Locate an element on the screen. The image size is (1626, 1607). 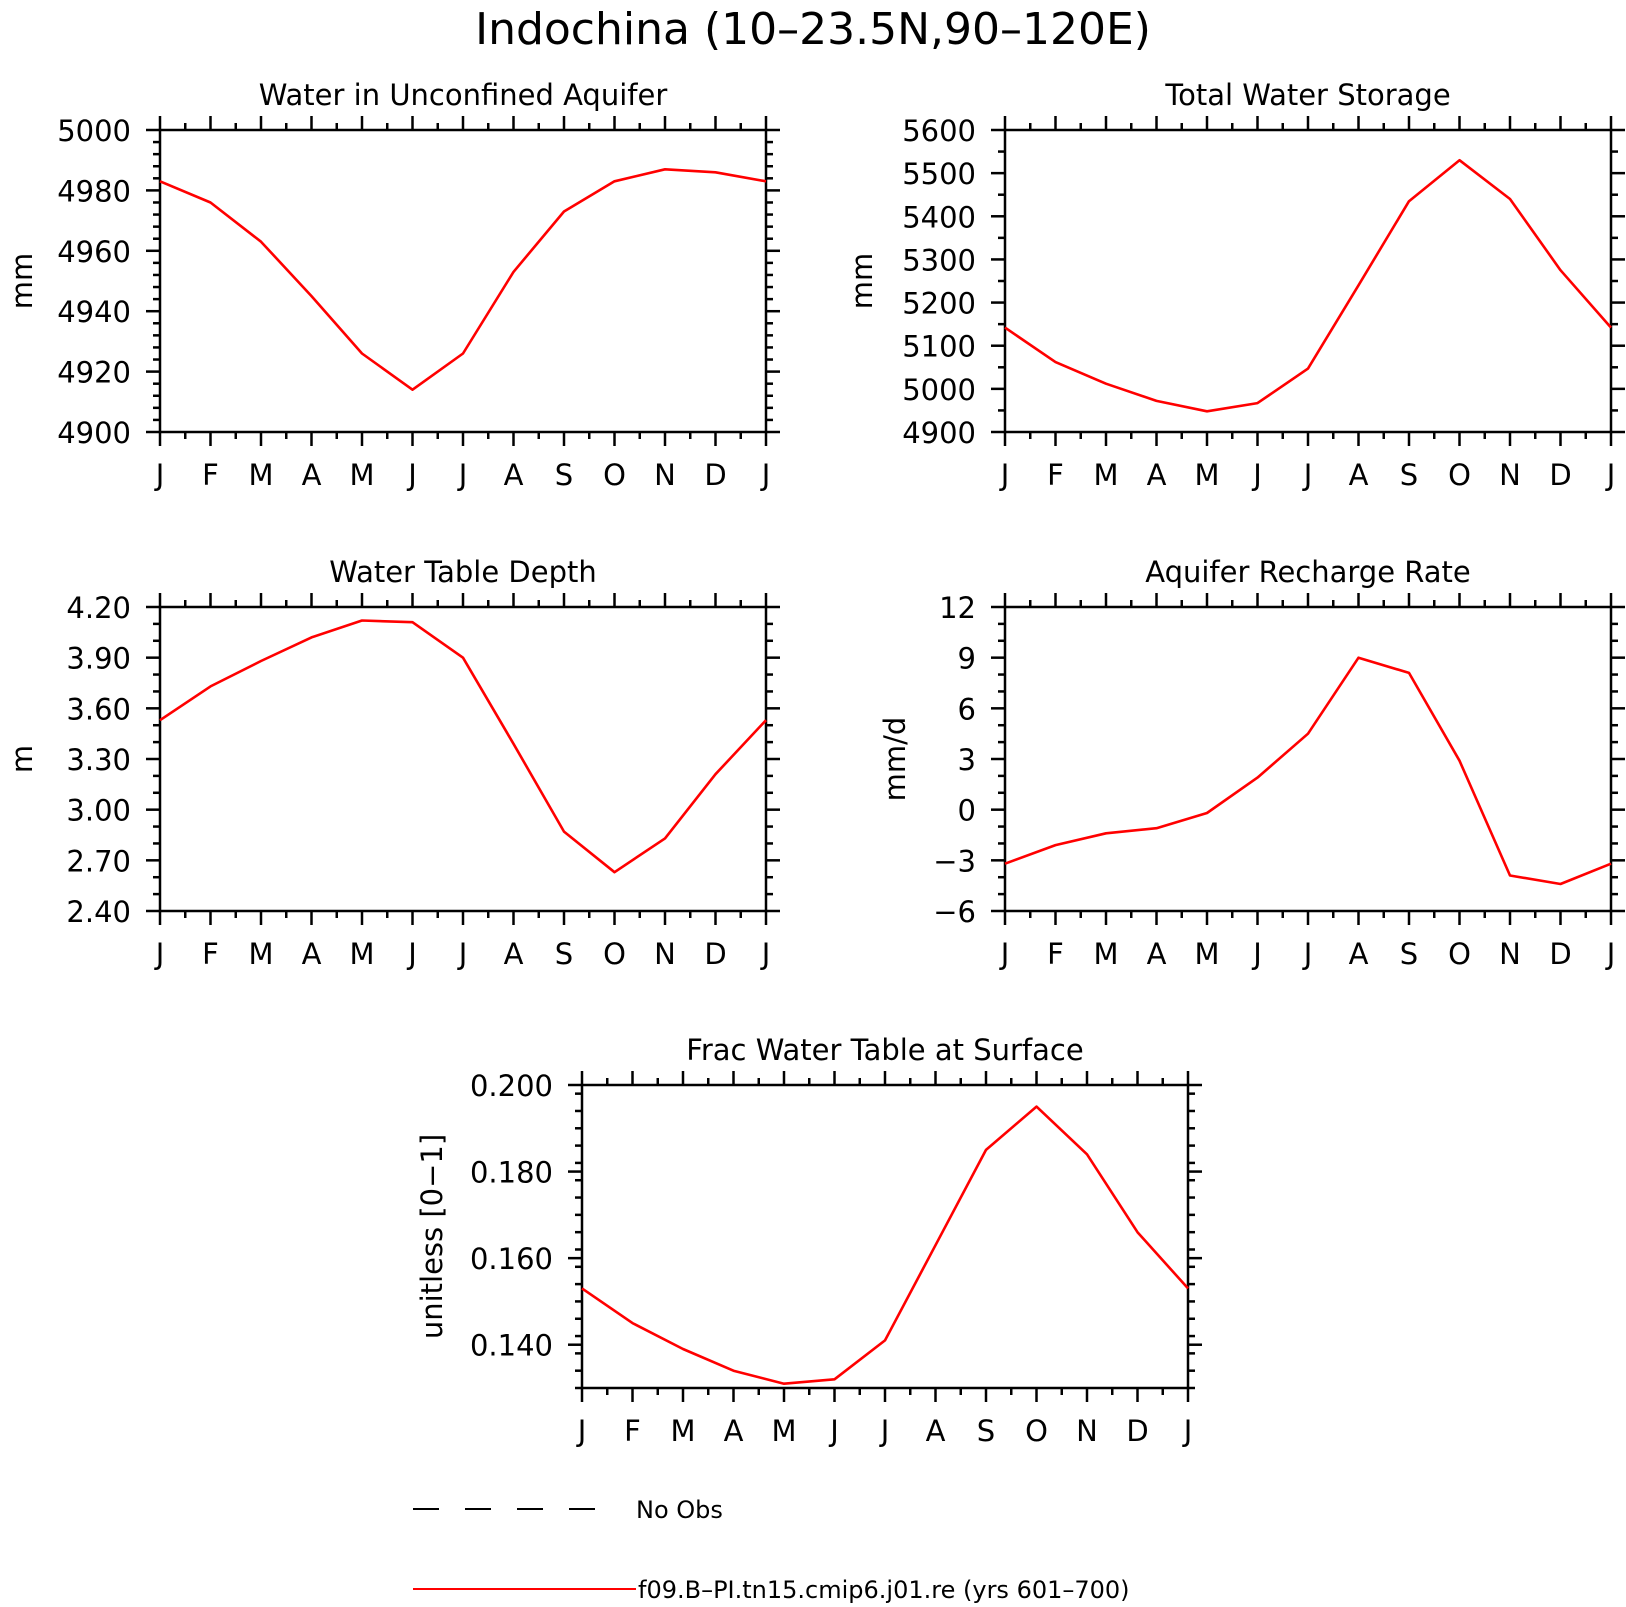
y-tick-label: 3.90 is located at coordinates (98, 659).